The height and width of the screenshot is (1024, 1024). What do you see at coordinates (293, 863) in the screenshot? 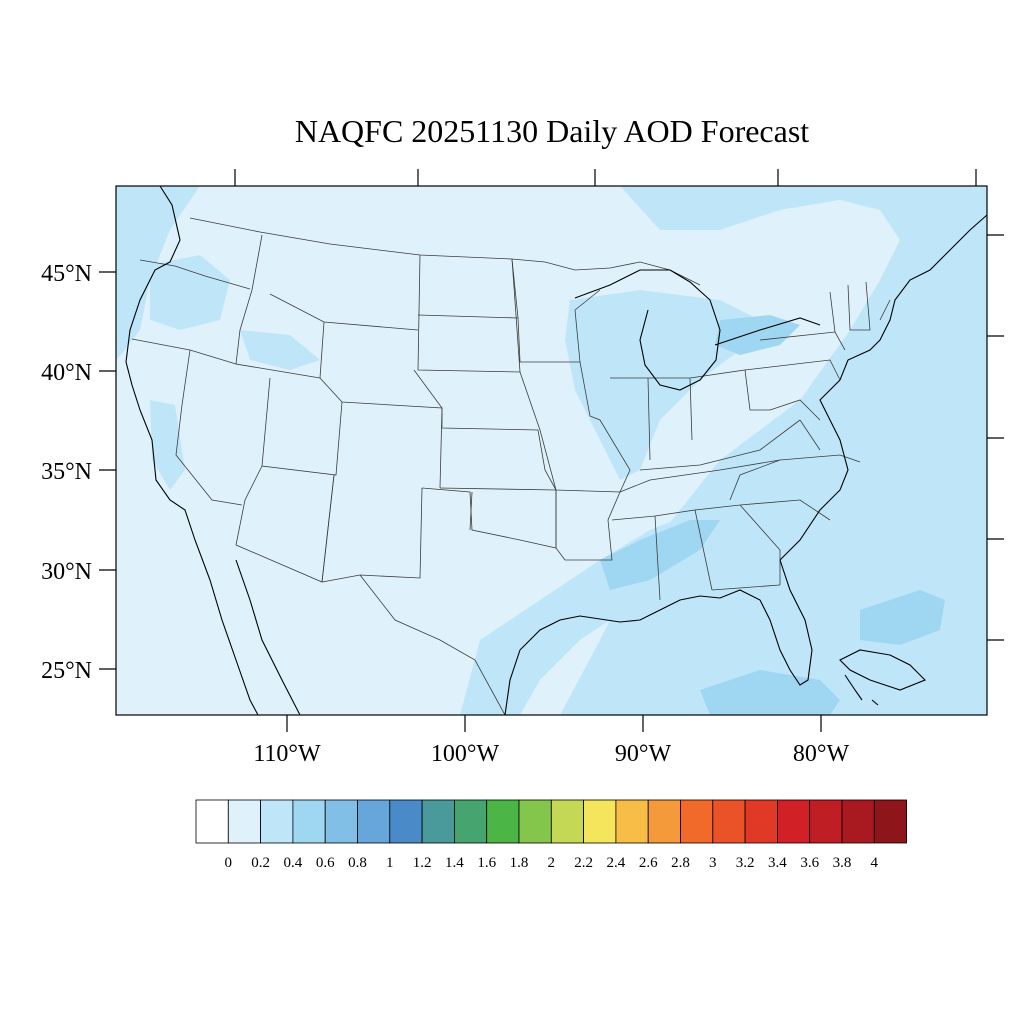
I see `colorbar-label: 0.4` at bounding box center [293, 863].